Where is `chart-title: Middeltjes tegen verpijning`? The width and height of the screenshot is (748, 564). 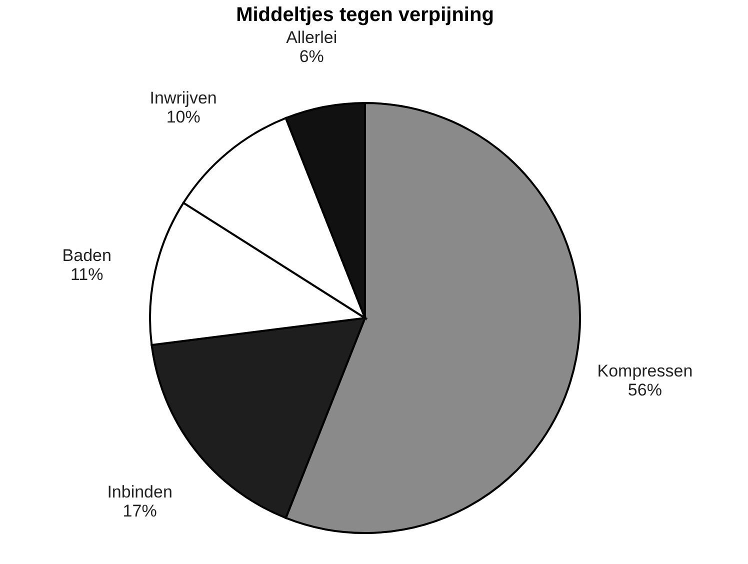 chart-title: Middeltjes tegen verpijning is located at coordinates (365, 15).